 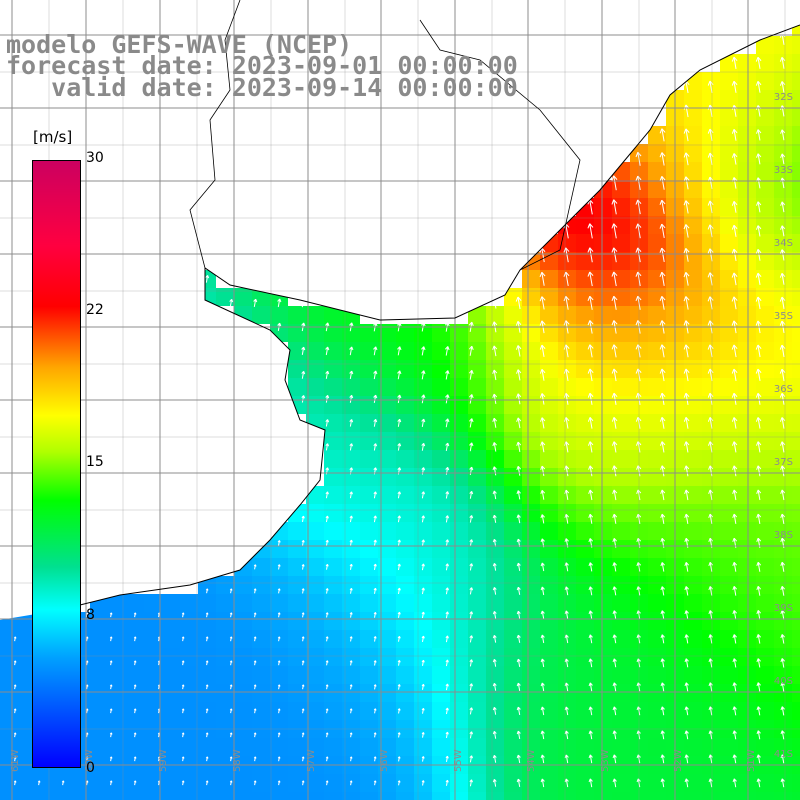 What do you see at coordinates (783, 97) in the screenshot?
I see `lat-label: 32S` at bounding box center [783, 97].